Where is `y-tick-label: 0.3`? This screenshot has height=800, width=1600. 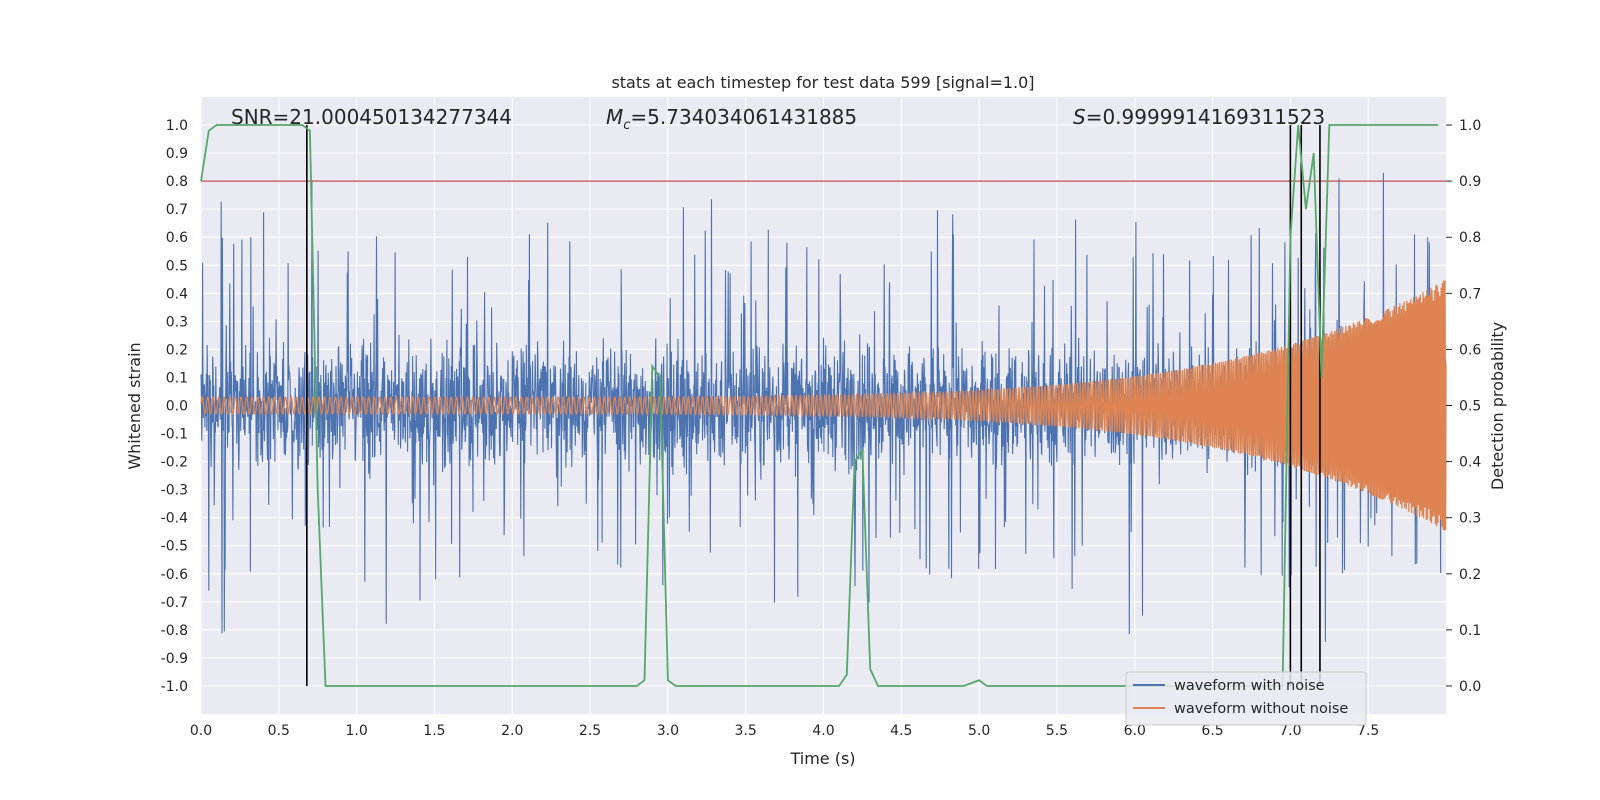
y-tick-label: 0.3 is located at coordinates (177, 322).